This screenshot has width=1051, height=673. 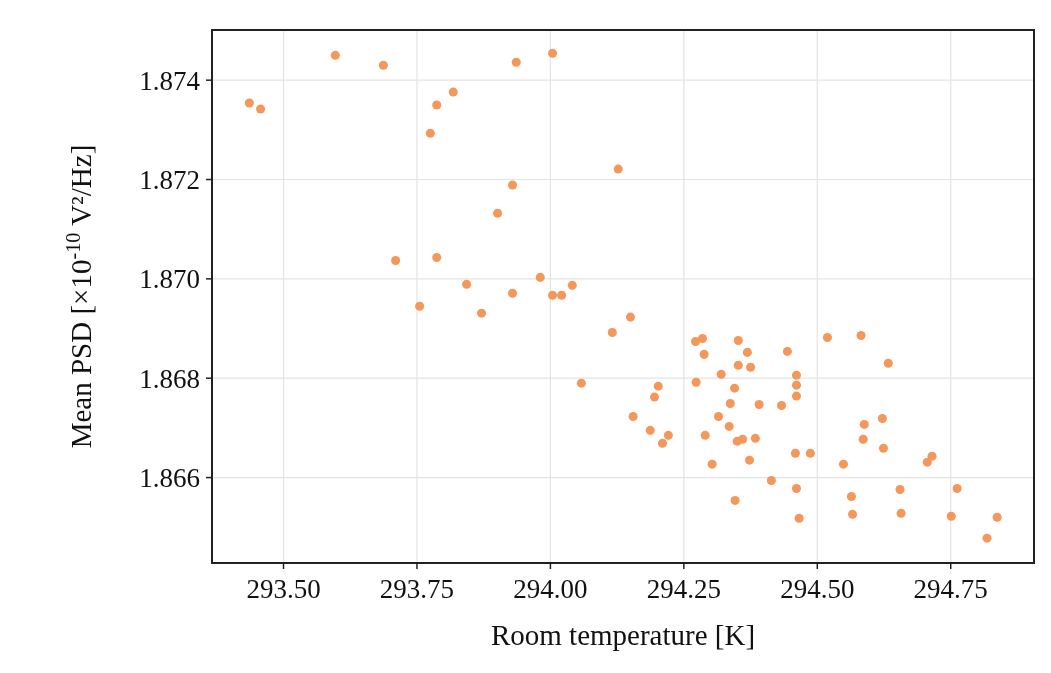 I want to click on x-tick-label: 294.00, so click(x=550, y=589).